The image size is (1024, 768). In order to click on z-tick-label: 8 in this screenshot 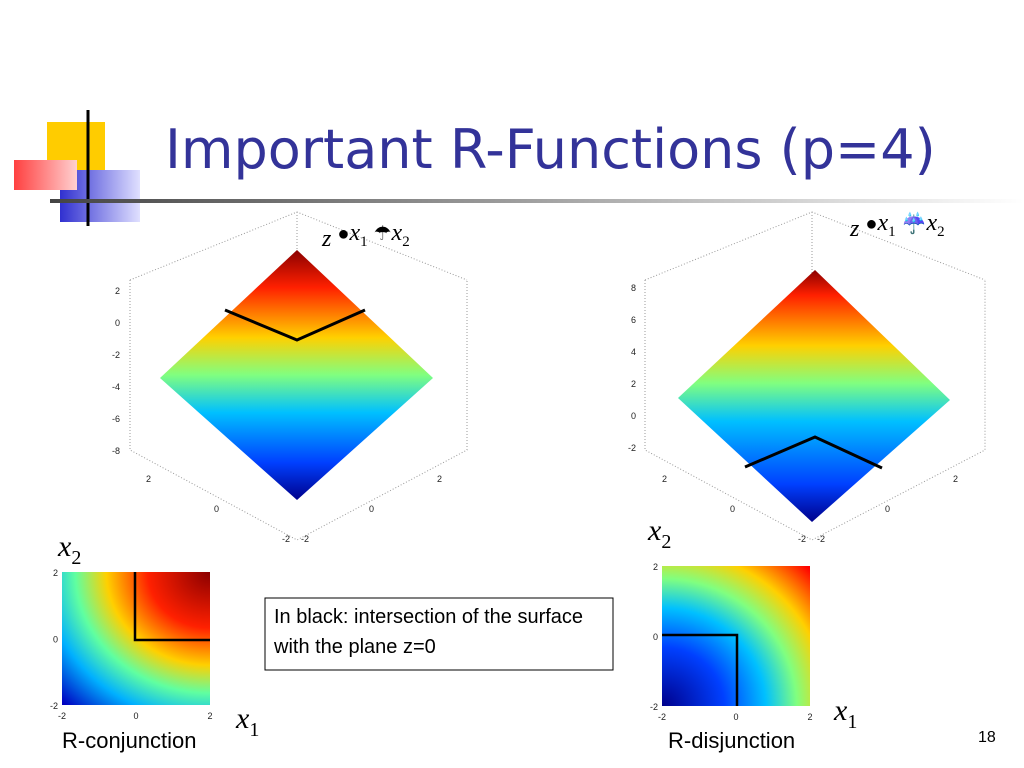, I will do `click(633, 288)`.